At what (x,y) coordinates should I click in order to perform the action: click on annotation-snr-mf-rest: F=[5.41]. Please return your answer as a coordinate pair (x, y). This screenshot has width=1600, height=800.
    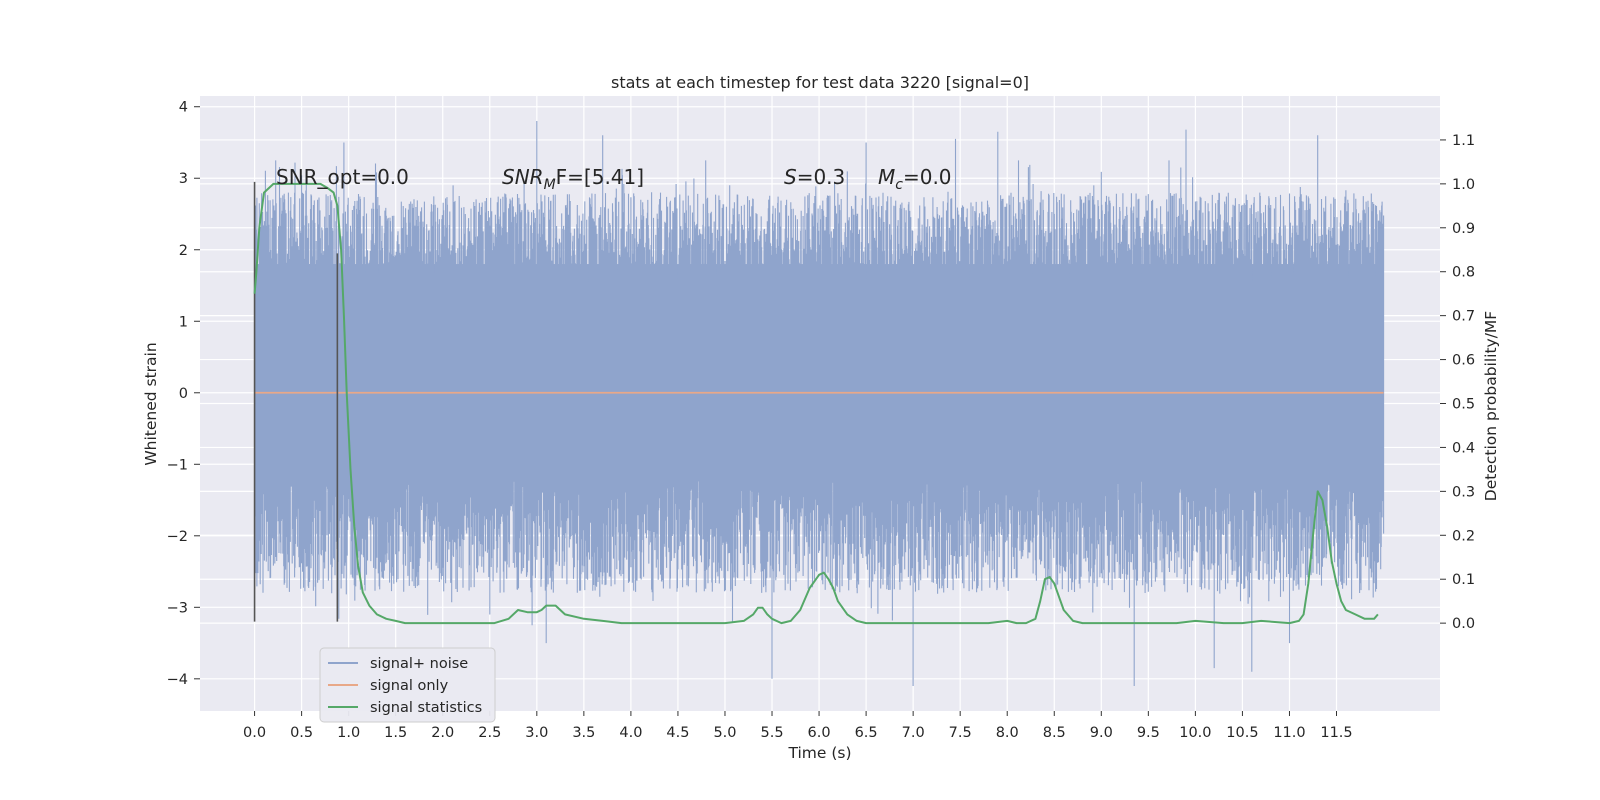
    Looking at the image, I should click on (600, 177).